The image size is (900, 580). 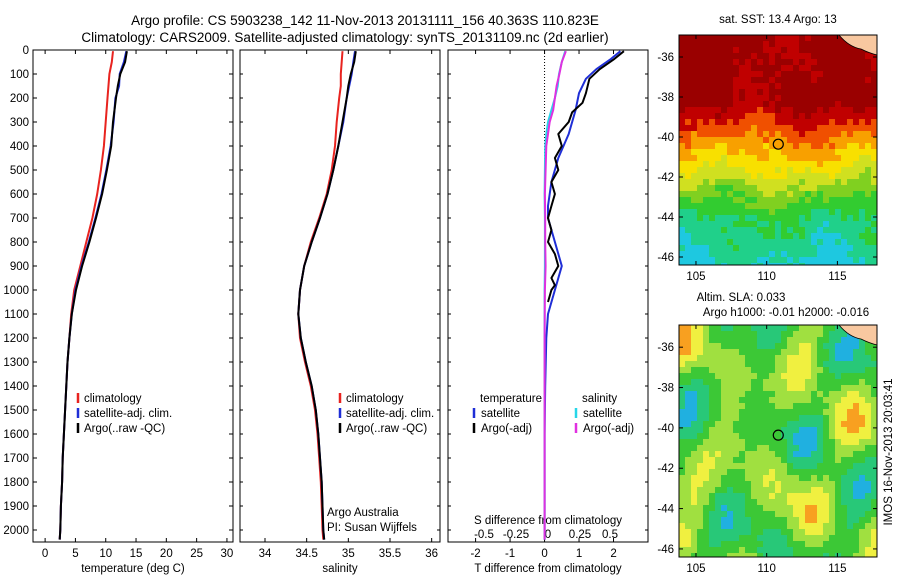 I want to click on y-tick-label: 1000, so click(x=16, y=291).